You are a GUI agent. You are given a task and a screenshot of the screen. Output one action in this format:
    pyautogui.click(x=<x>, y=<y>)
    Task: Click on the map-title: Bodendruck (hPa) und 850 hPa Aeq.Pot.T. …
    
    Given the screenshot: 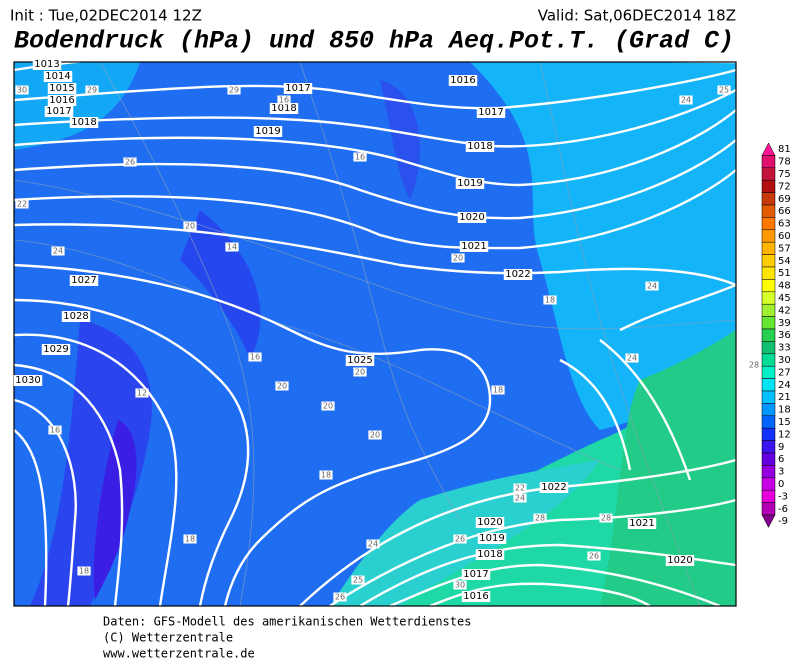 What is the action you would take?
    pyautogui.click(x=374, y=41)
    